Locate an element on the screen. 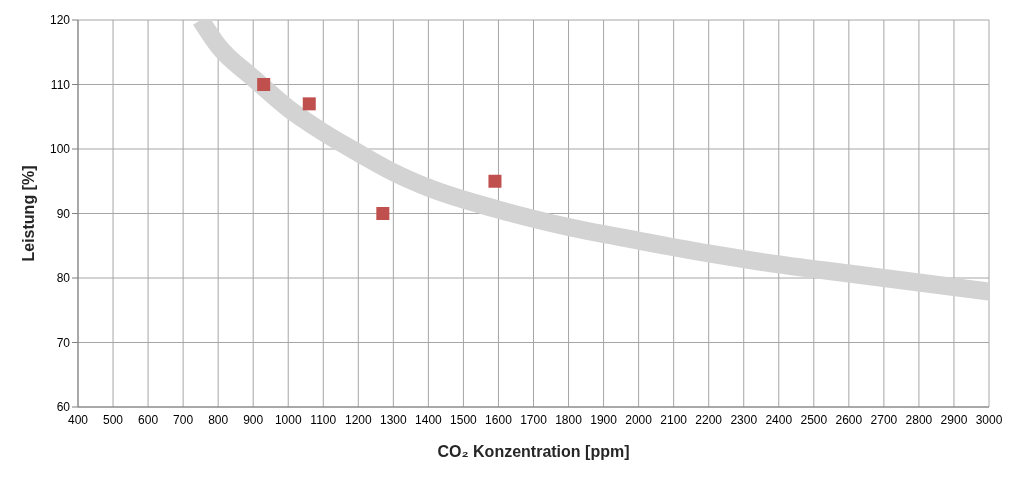  x-tick-label: 1000 is located at coordinates (288, 419).